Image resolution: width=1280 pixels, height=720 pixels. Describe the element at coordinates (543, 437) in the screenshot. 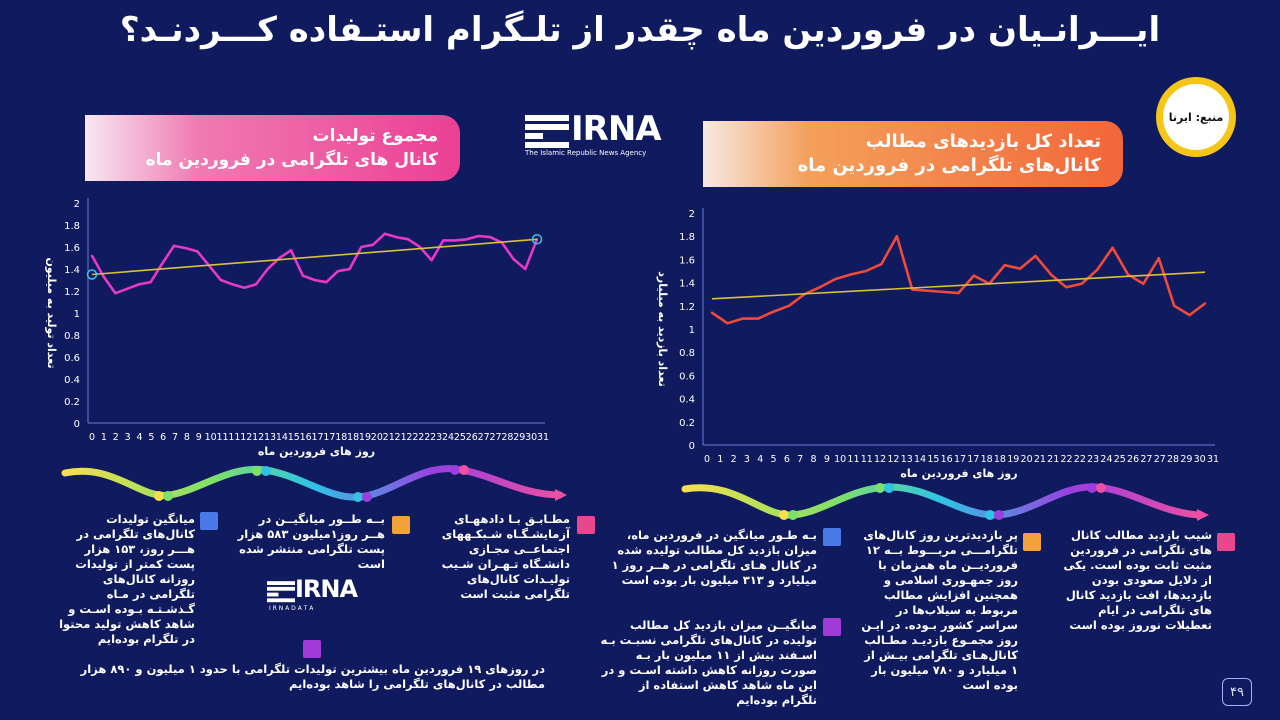

I see `x-tick-label: 31` at that location.